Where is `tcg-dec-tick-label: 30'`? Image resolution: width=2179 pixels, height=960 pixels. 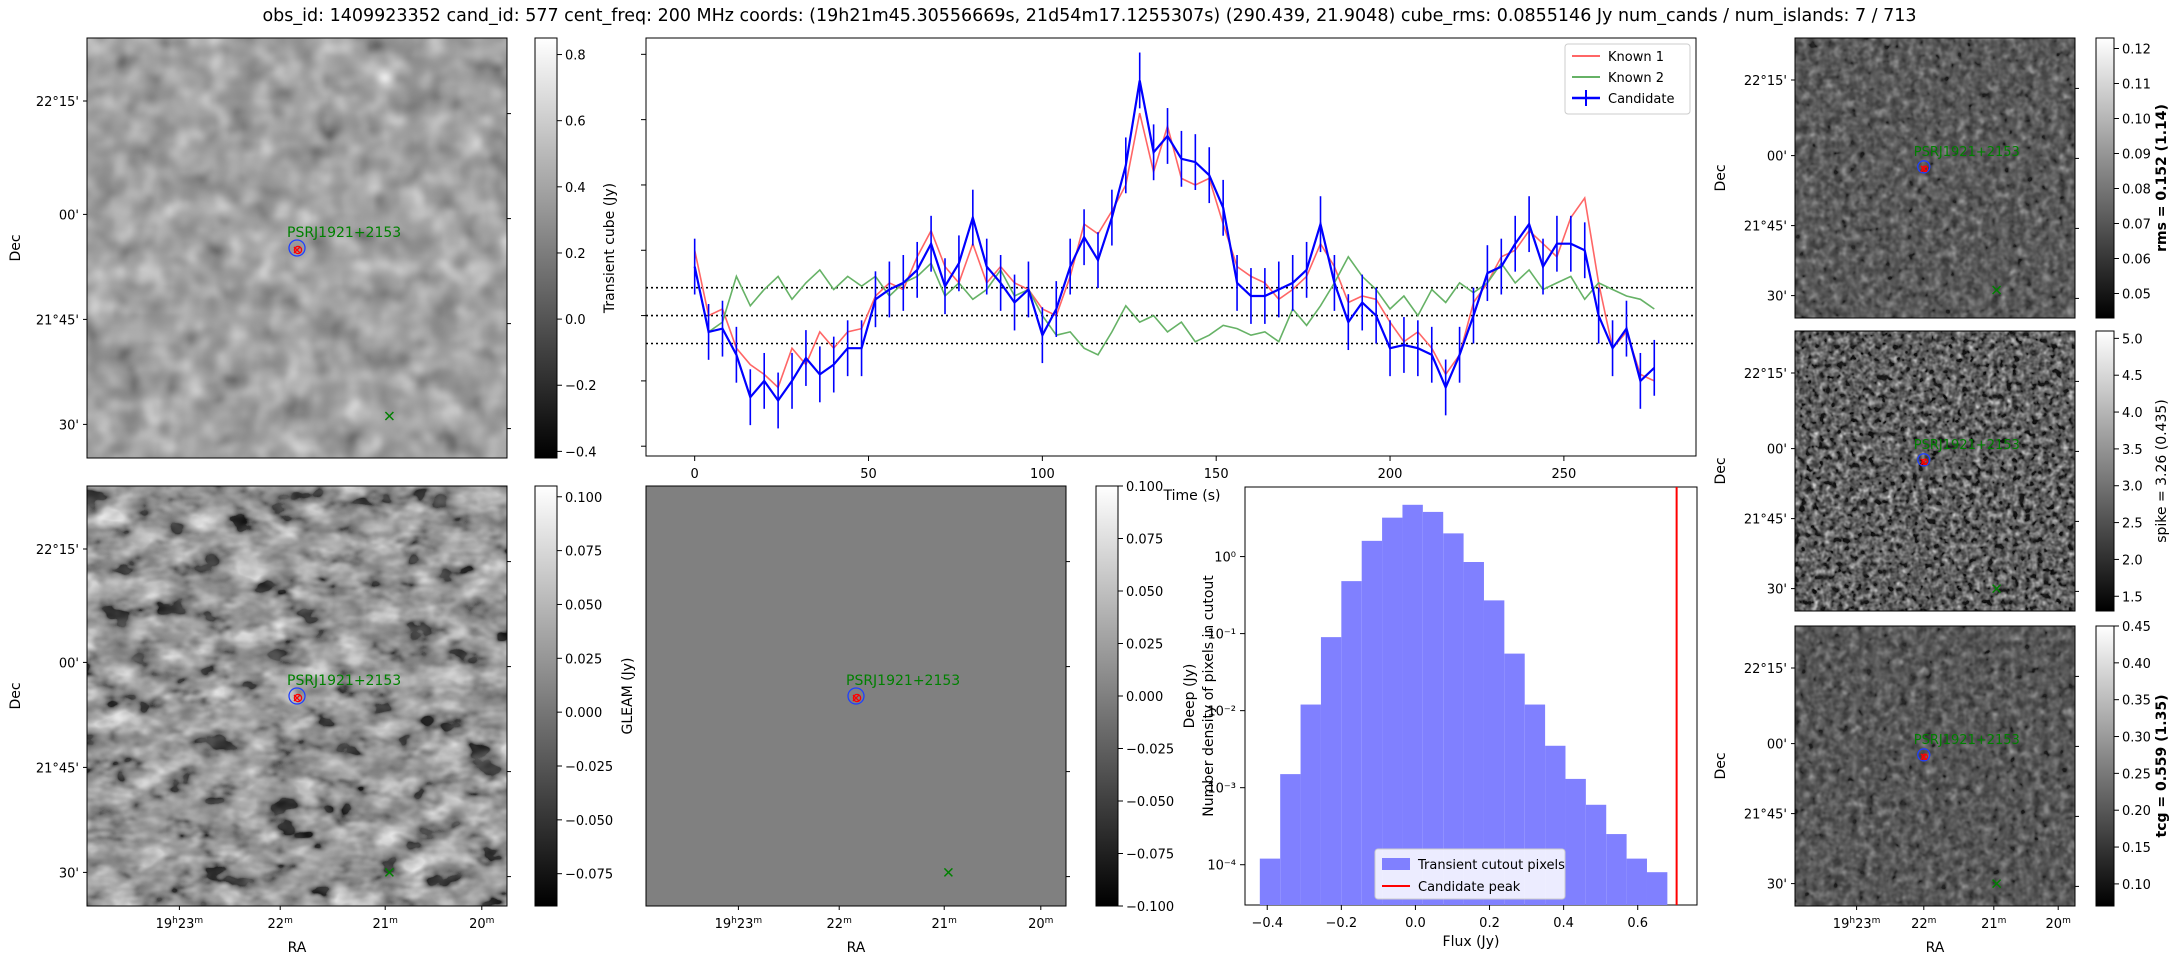 tcg-dec-tick-label: 30' is located at coordinates (1777, 885).